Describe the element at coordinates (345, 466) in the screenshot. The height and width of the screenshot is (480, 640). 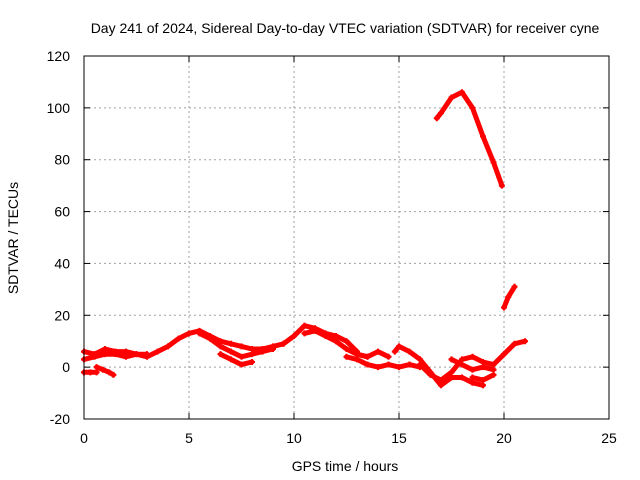
I see `x-axis-title: GPS time / hours` at that location.